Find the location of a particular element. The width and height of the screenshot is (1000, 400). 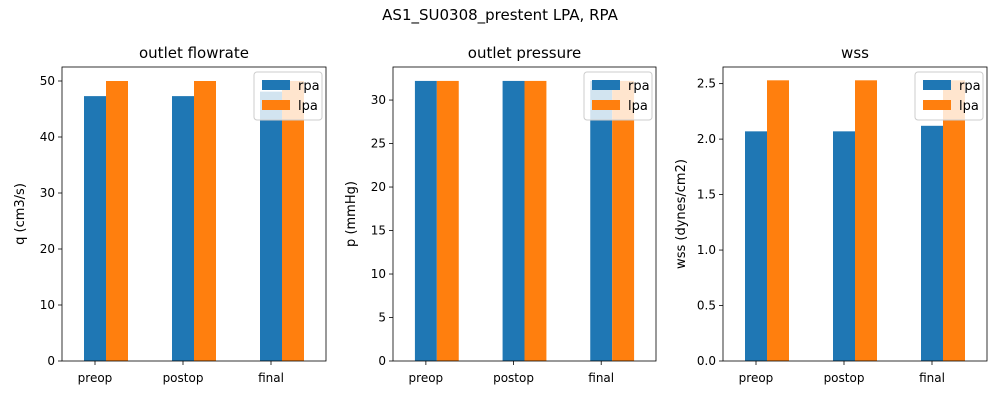

subplot-title: outlet flowrate is located at coordinates (194, 53).